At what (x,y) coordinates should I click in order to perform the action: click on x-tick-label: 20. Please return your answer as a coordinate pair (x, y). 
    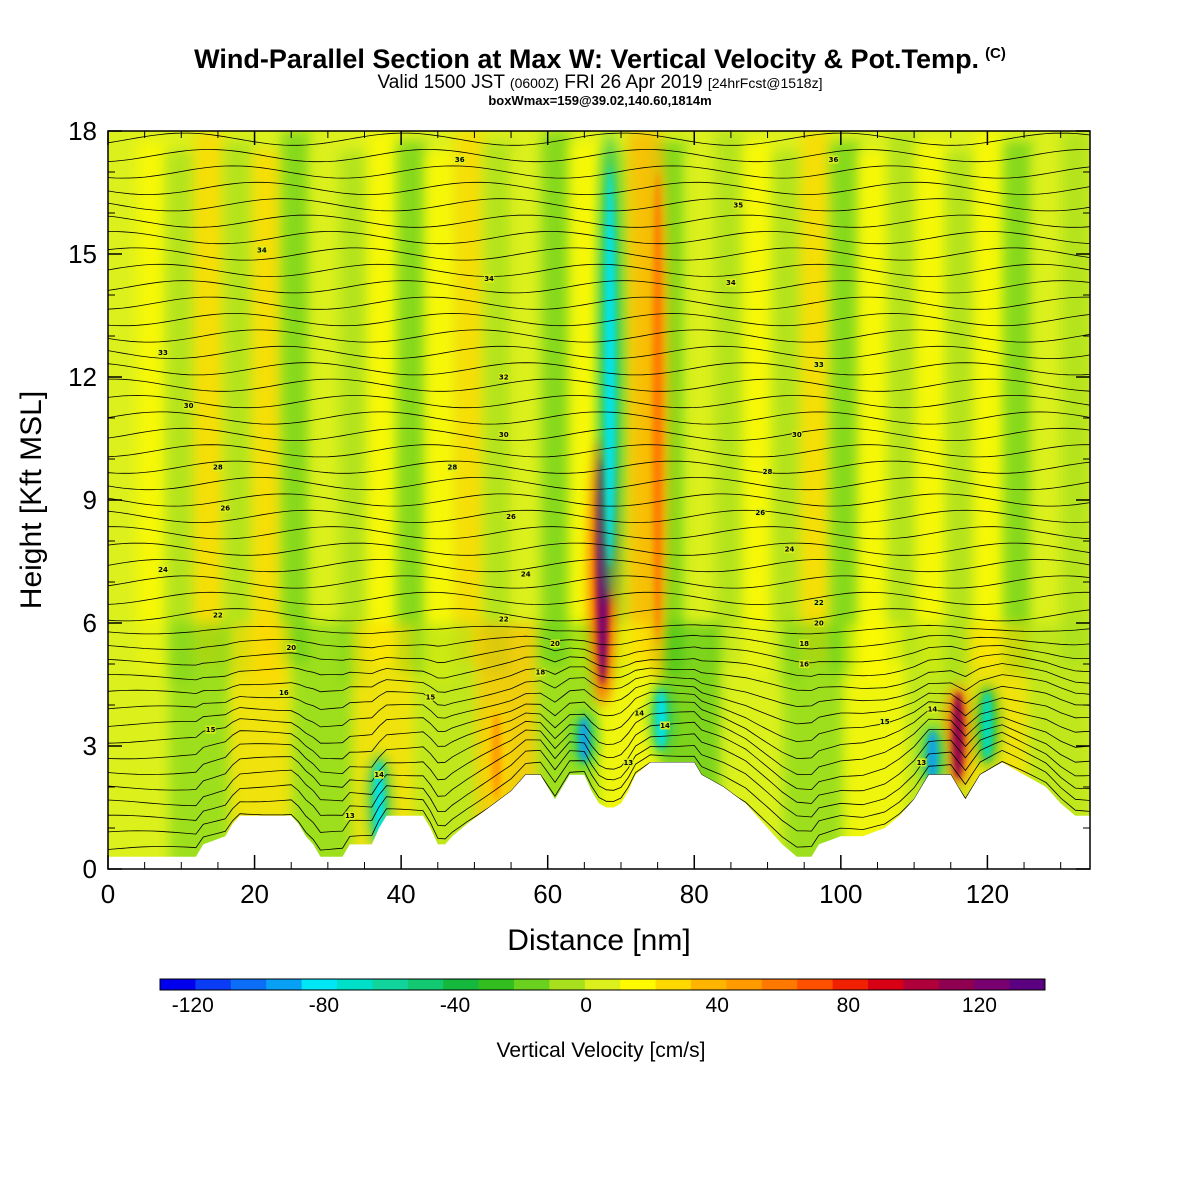
    Looking at the image, I should click on (254, 894).